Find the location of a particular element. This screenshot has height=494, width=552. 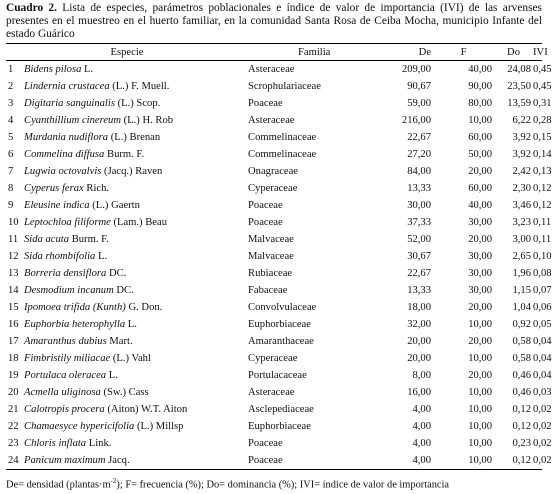

species-author: (L.) Vahl is located at coordinates (131, 358).